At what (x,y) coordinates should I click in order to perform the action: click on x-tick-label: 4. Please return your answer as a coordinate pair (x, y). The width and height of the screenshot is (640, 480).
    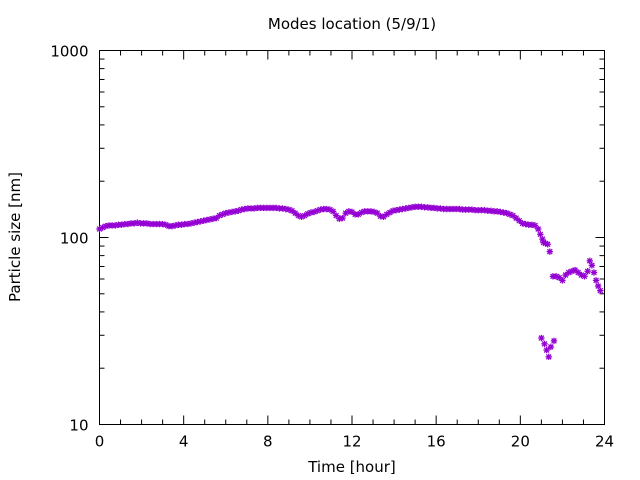
    Looking at the image, I should click on (184, 442).